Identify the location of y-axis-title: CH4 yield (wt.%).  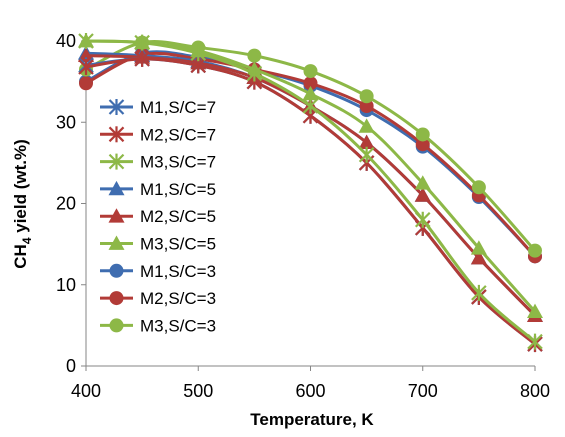
(22, 203).